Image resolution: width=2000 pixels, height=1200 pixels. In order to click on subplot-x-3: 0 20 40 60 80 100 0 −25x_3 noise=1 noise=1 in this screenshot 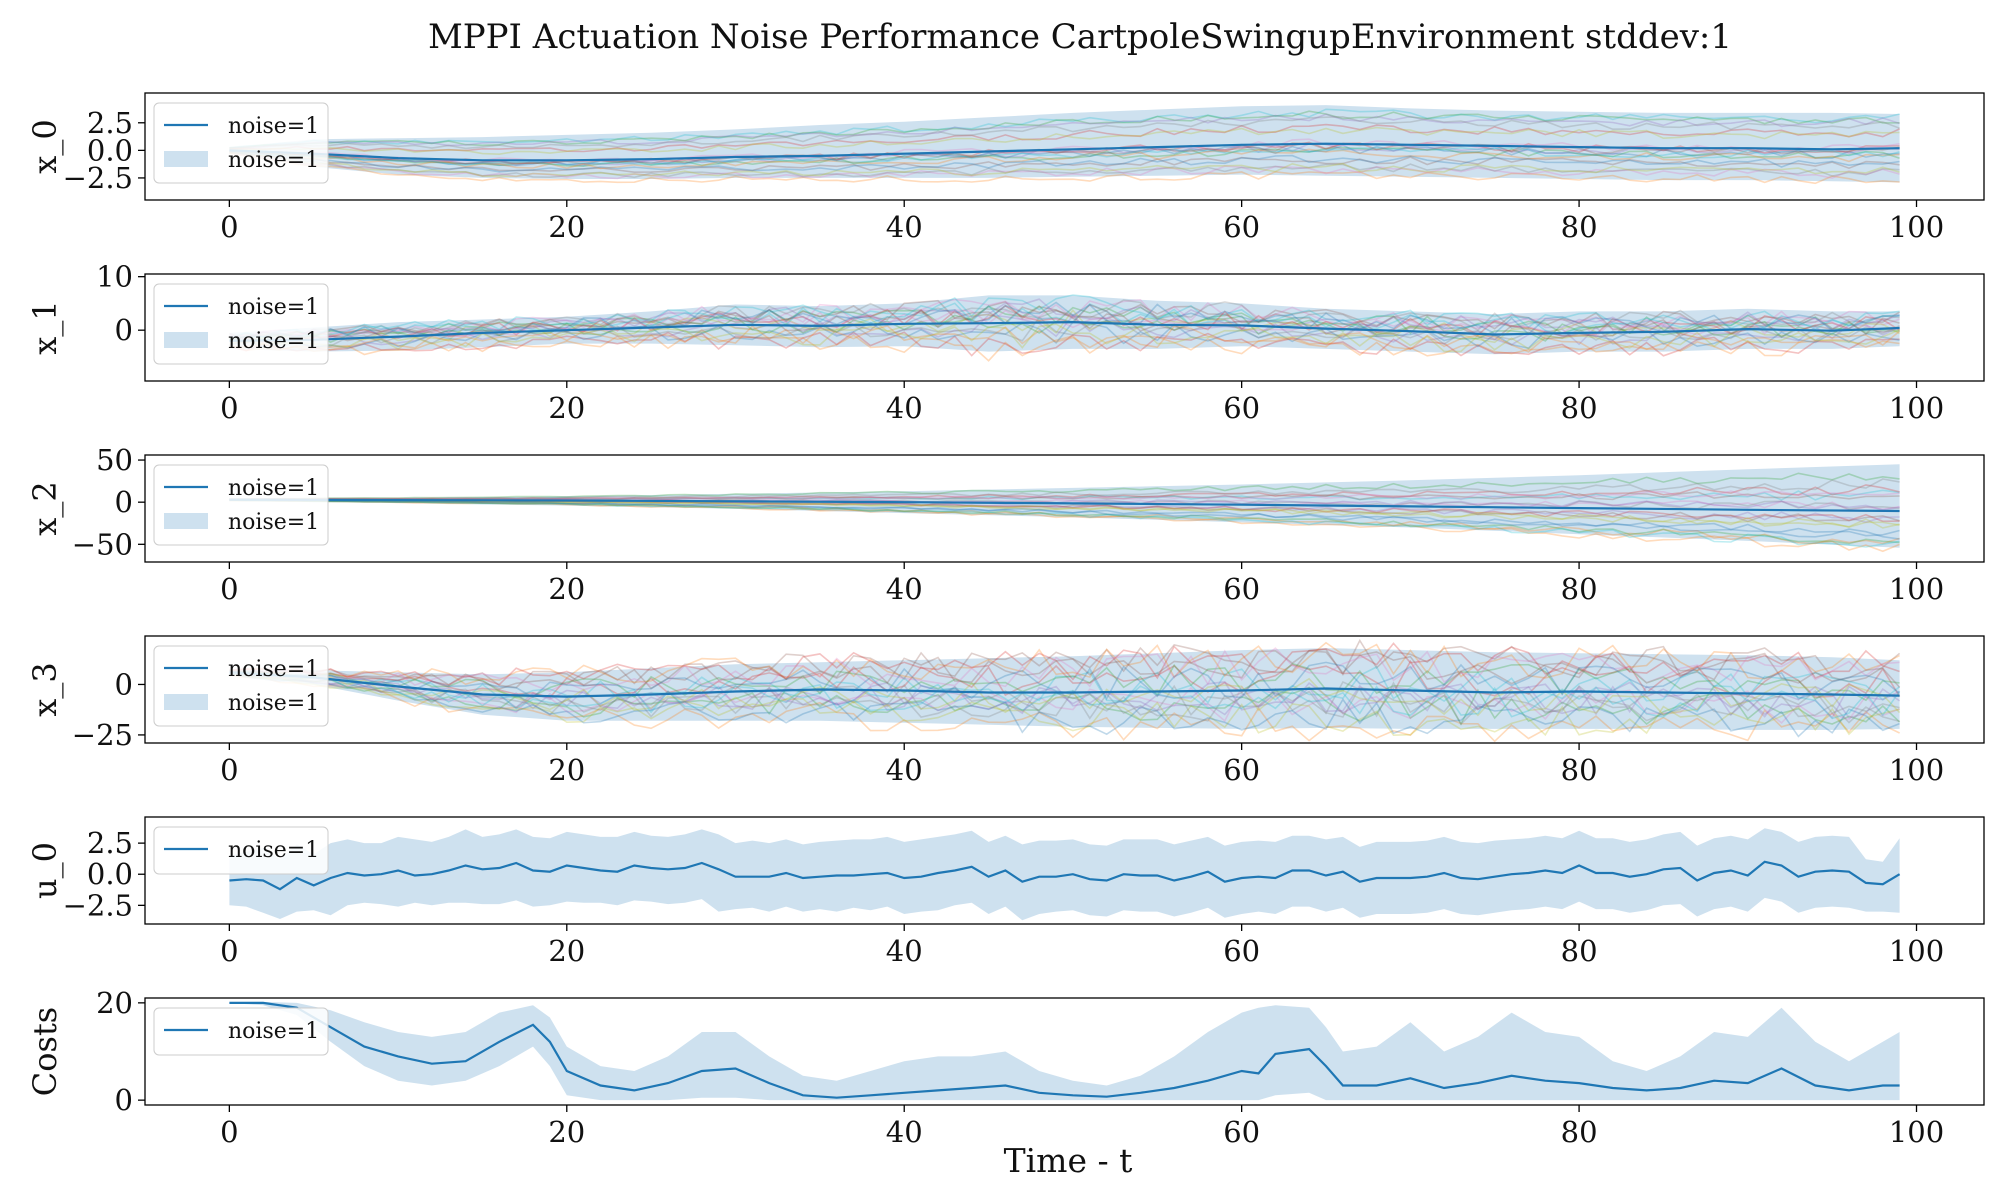, I will do `click(1005, 711)`.